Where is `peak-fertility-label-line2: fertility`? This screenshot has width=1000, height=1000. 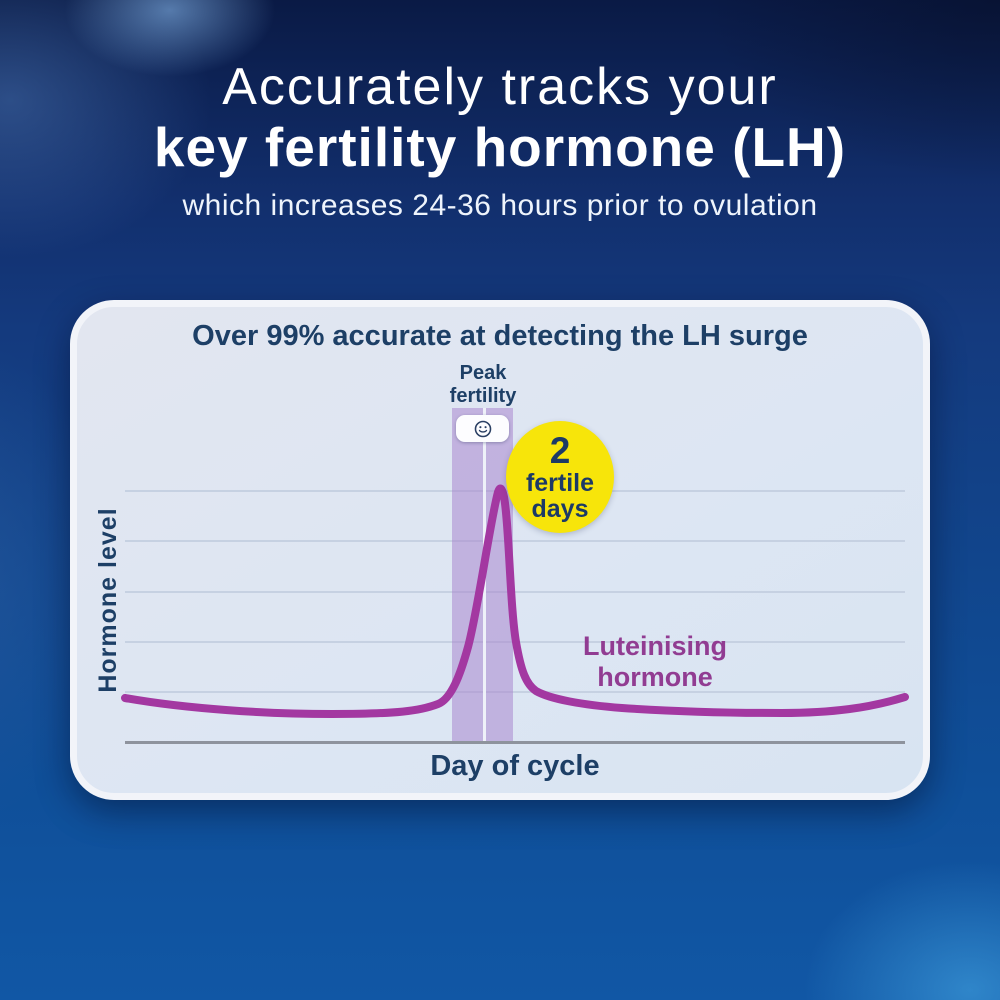
peak-fertility-label-line2: fertility is located at coordinates (483, 396).